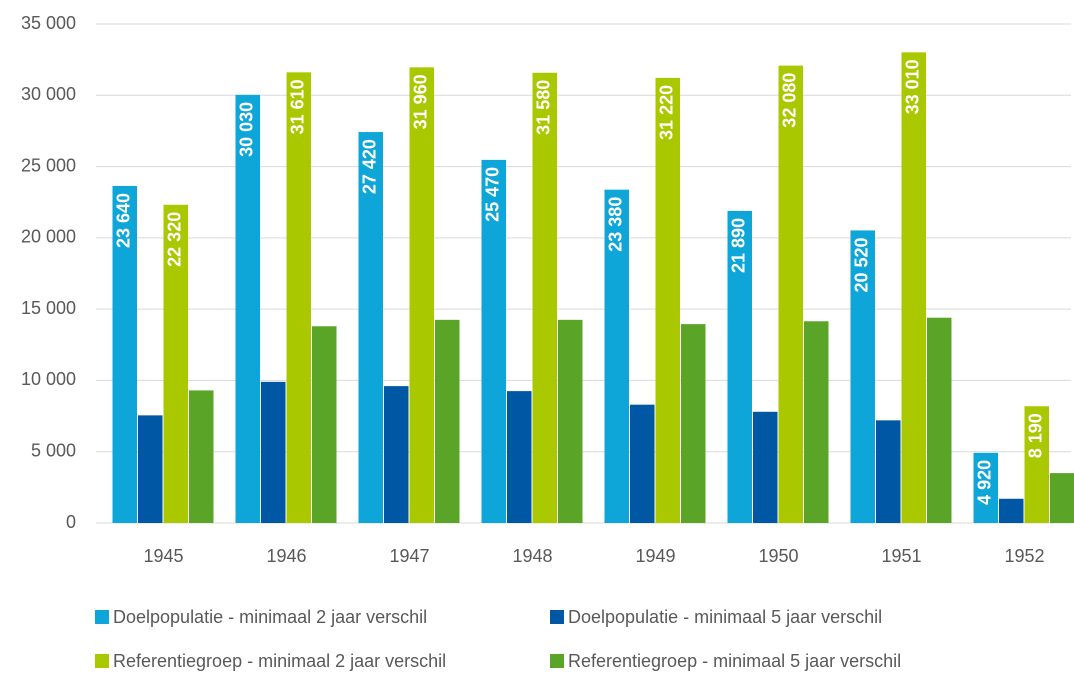 Image resolution: width=1074 pixels, height=677 pixels. I want to click on value-label: 33 010, so click(913, 86).